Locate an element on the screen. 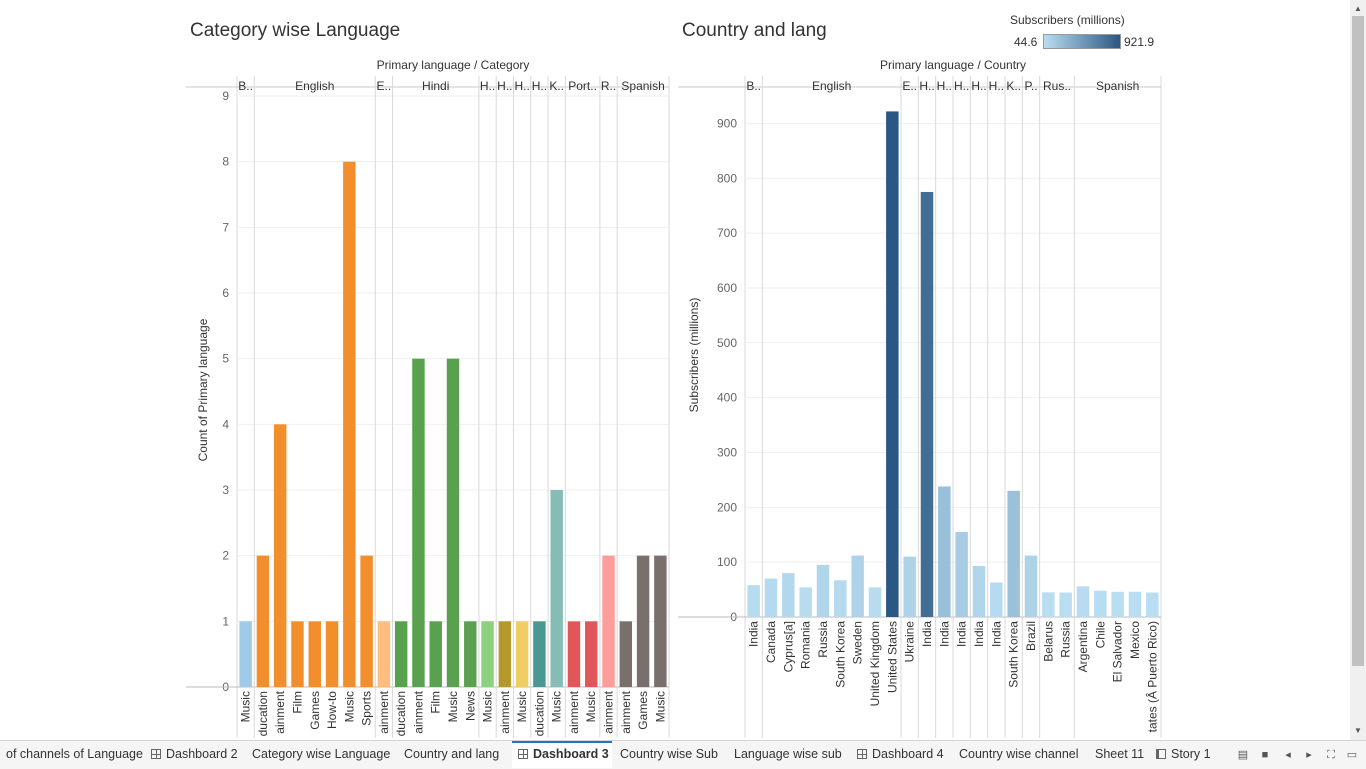  filmstrip-view-icon: ▤ is located at coordinates (1243, 755).